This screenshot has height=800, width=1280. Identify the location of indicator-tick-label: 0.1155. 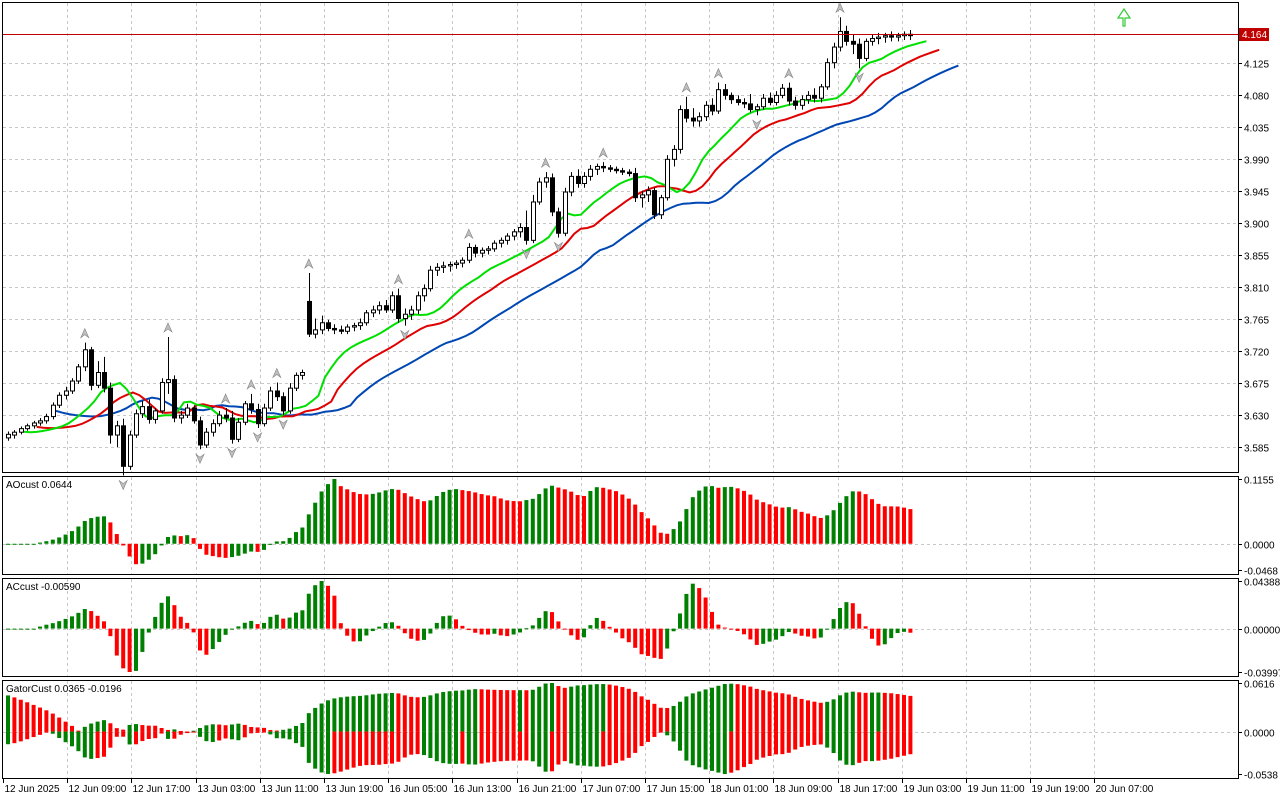
(1259, 481).